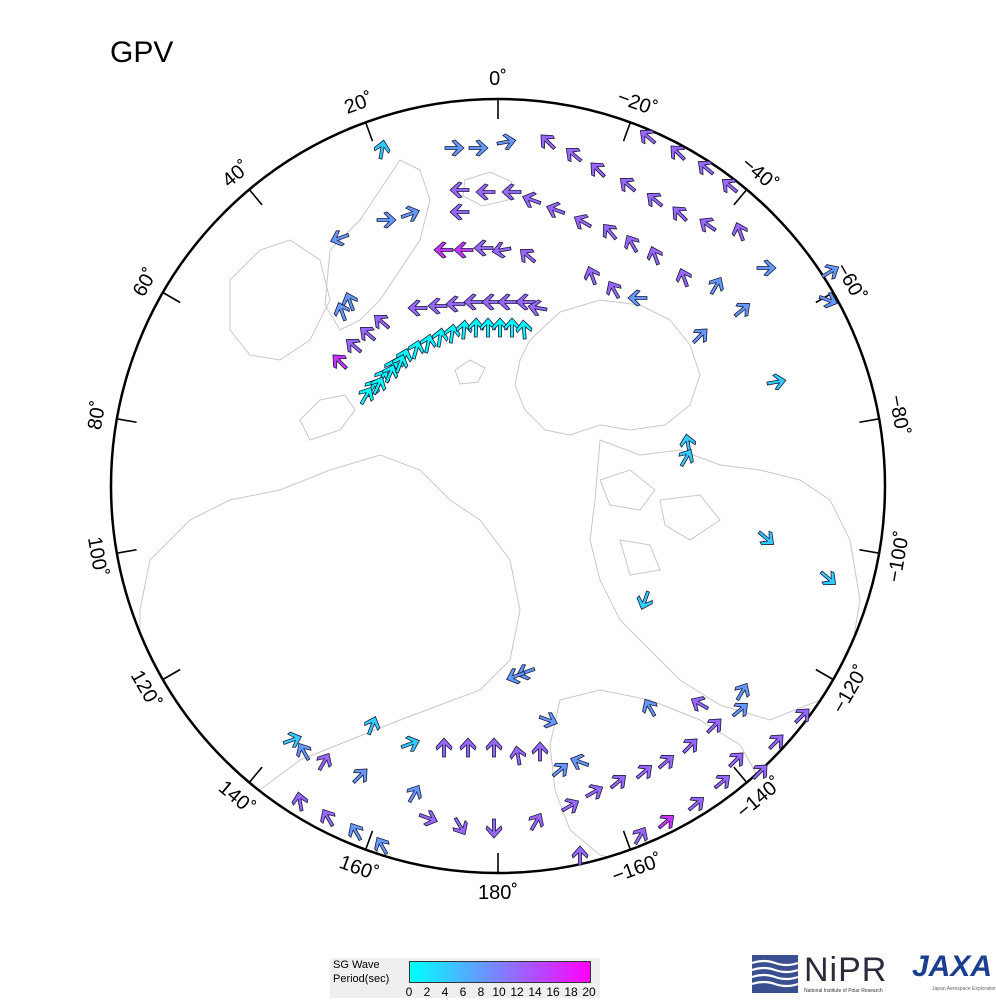  I want to click on legend-tick-label: 6, so click(463, 992).